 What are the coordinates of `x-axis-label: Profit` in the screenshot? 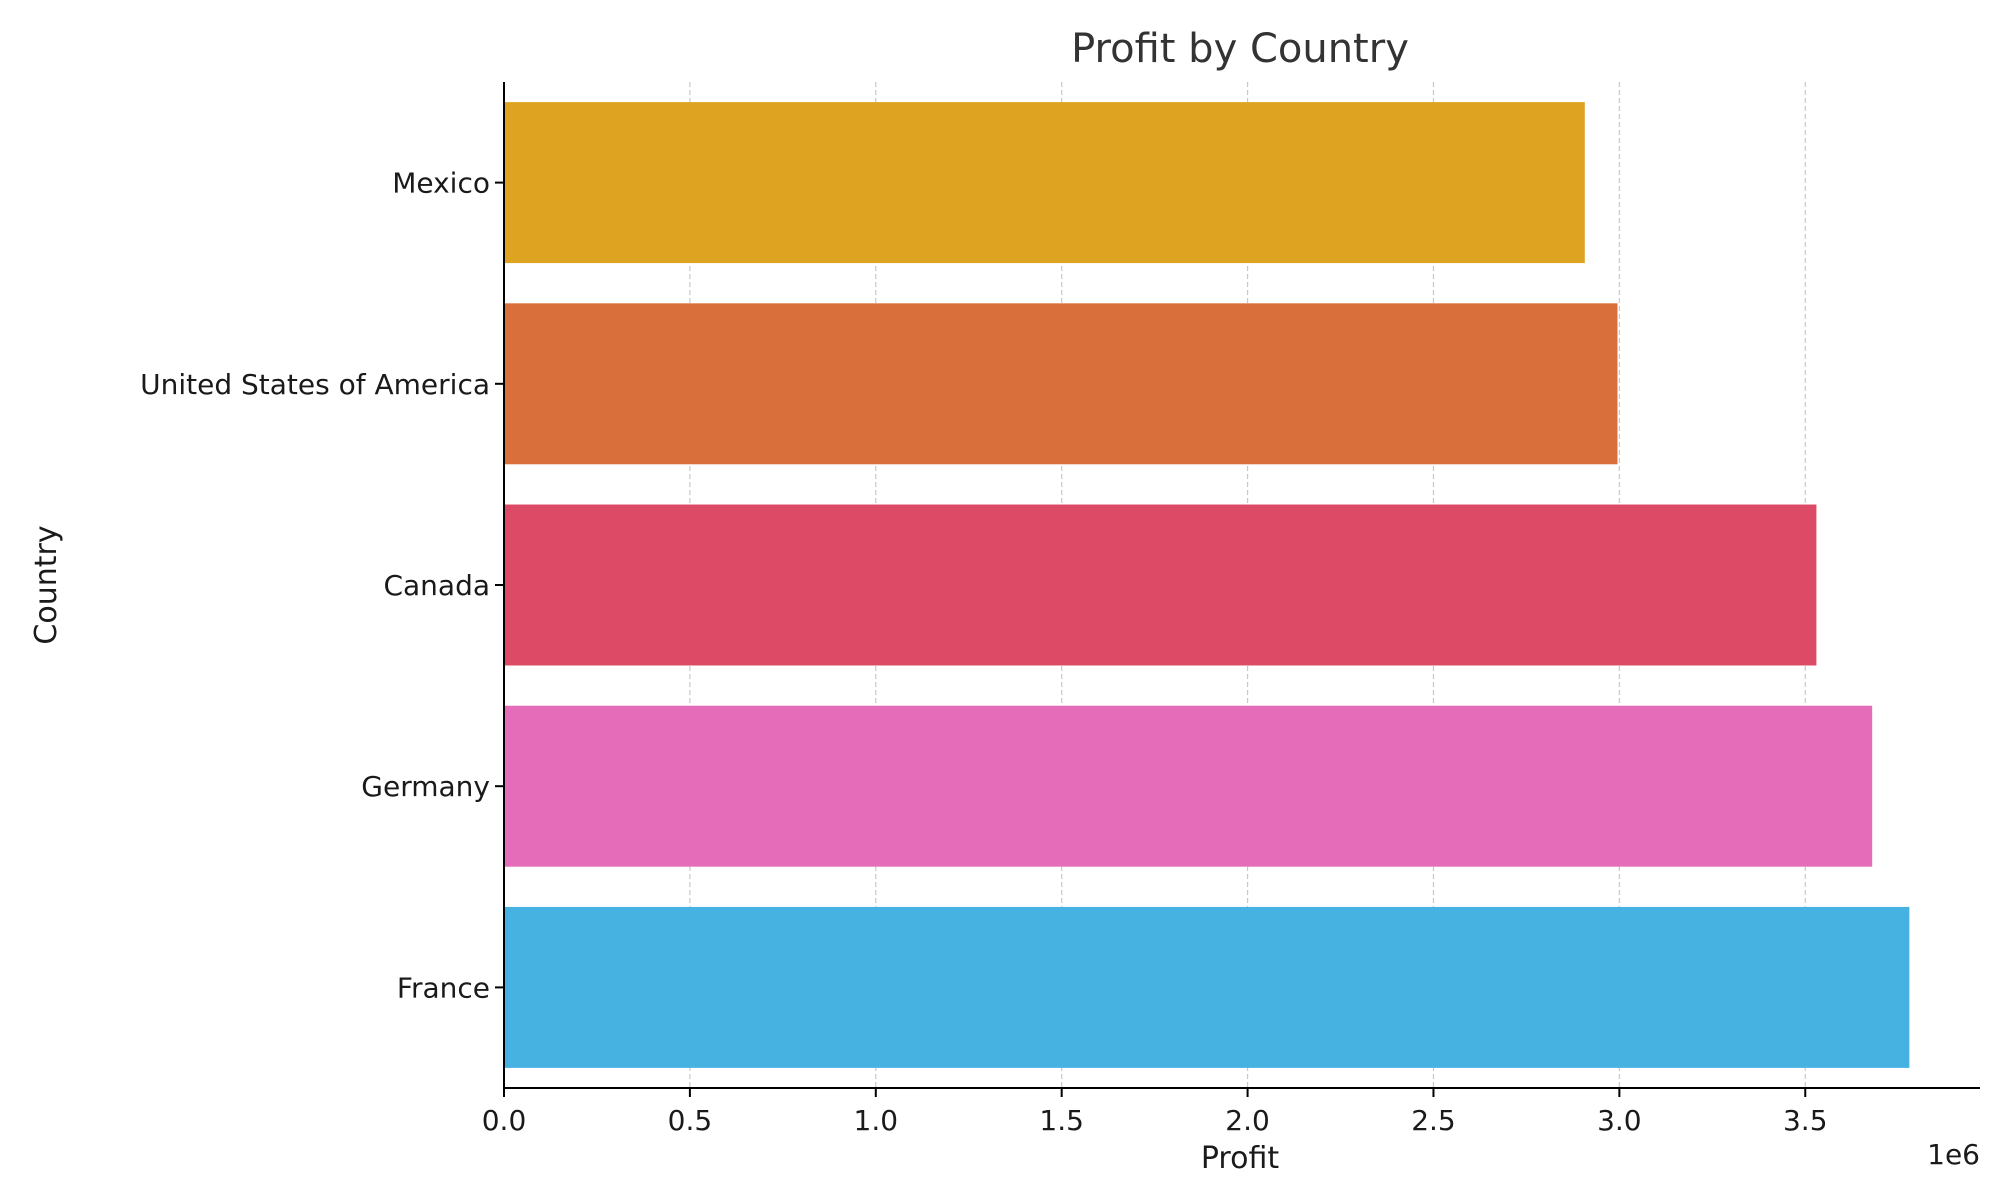 It's located at (1240, 1158).